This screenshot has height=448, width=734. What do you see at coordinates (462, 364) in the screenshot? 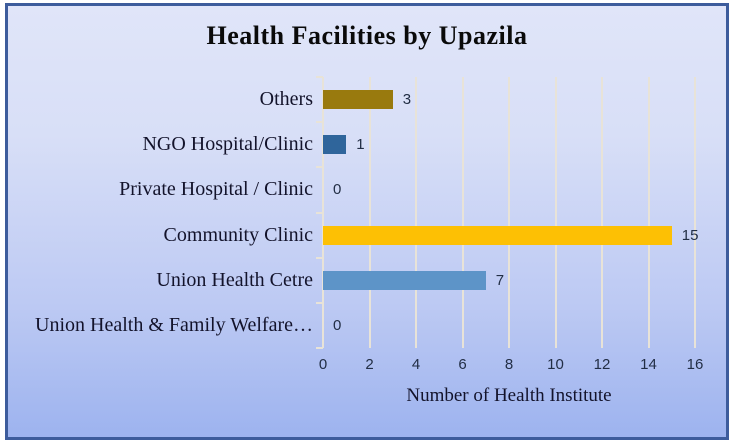
I see `x-tick-label: 6` at bounding box center [462, 364].